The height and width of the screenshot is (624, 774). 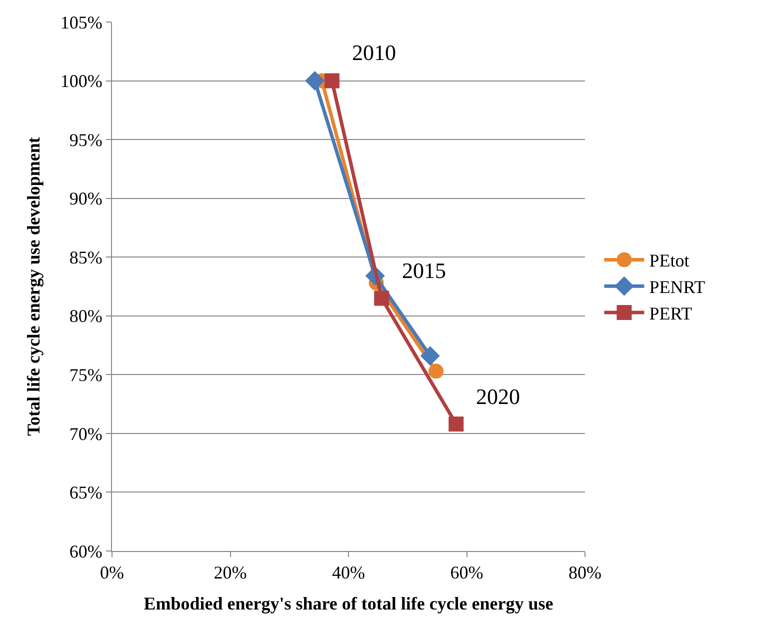 I want to click on y-tick-label: 80%, so click(x=85, y=316).